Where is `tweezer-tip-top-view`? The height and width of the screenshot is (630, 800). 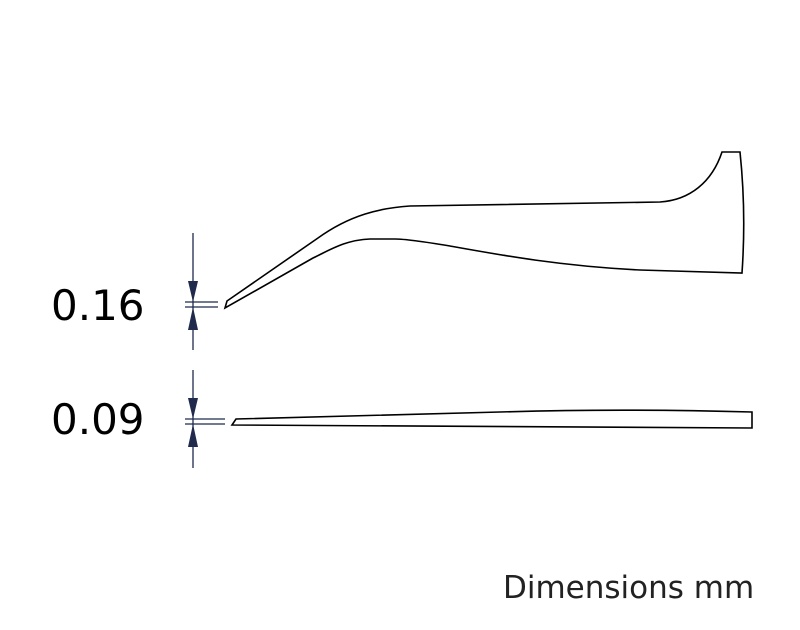
tweezer-tip-top-view is located at coordinates (491, 419).